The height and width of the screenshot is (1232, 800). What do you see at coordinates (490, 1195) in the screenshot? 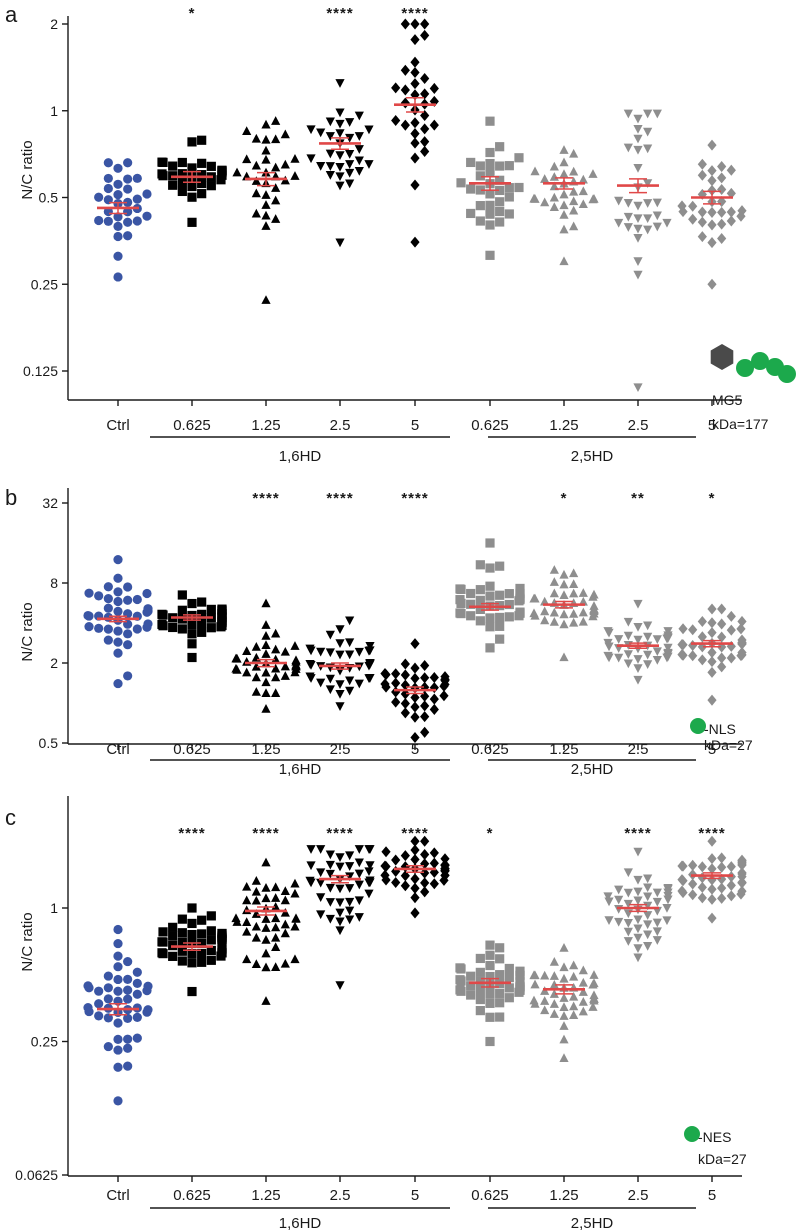
I see `x-category-label: 0.625` at bounding box center [490, 1195].